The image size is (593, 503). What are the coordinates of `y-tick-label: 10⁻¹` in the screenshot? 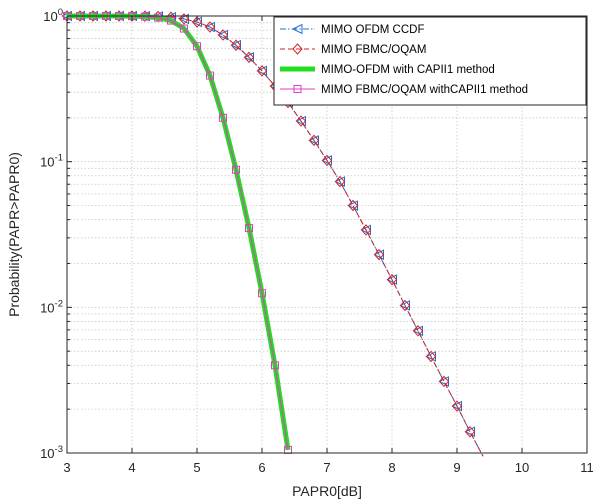 It's located at (51, 161).